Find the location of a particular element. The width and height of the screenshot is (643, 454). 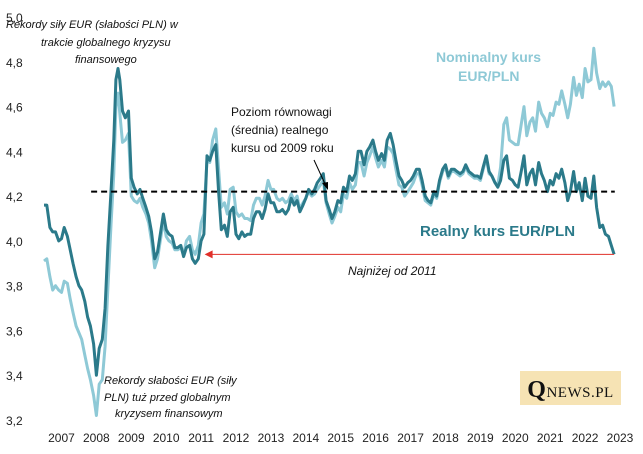

logo-q: Q is located at coordinates (537, 390).